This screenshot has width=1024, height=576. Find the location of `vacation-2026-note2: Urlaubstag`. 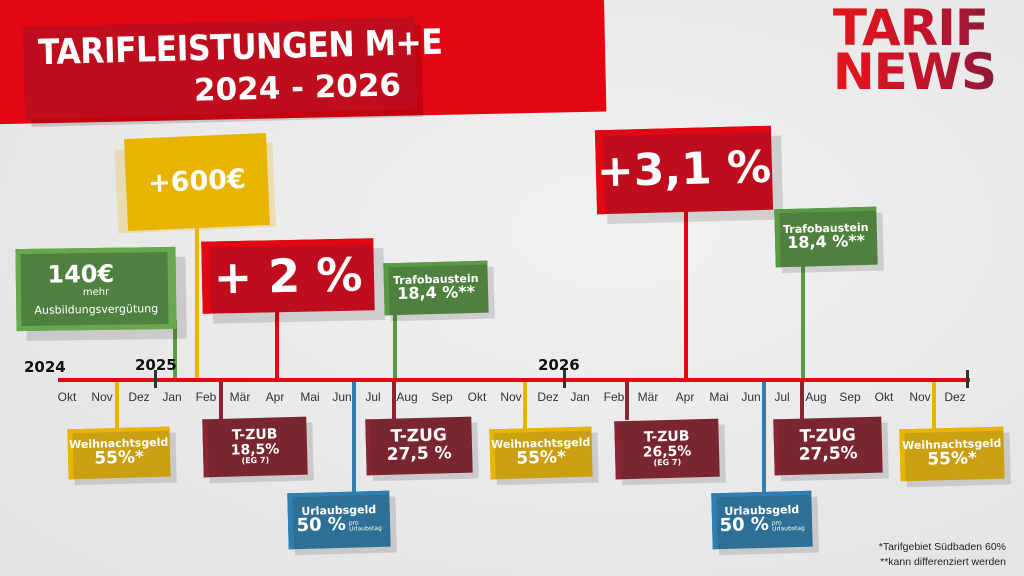

vacation-2026-note2: Urlaubstag is located at coordinates (788, 528).